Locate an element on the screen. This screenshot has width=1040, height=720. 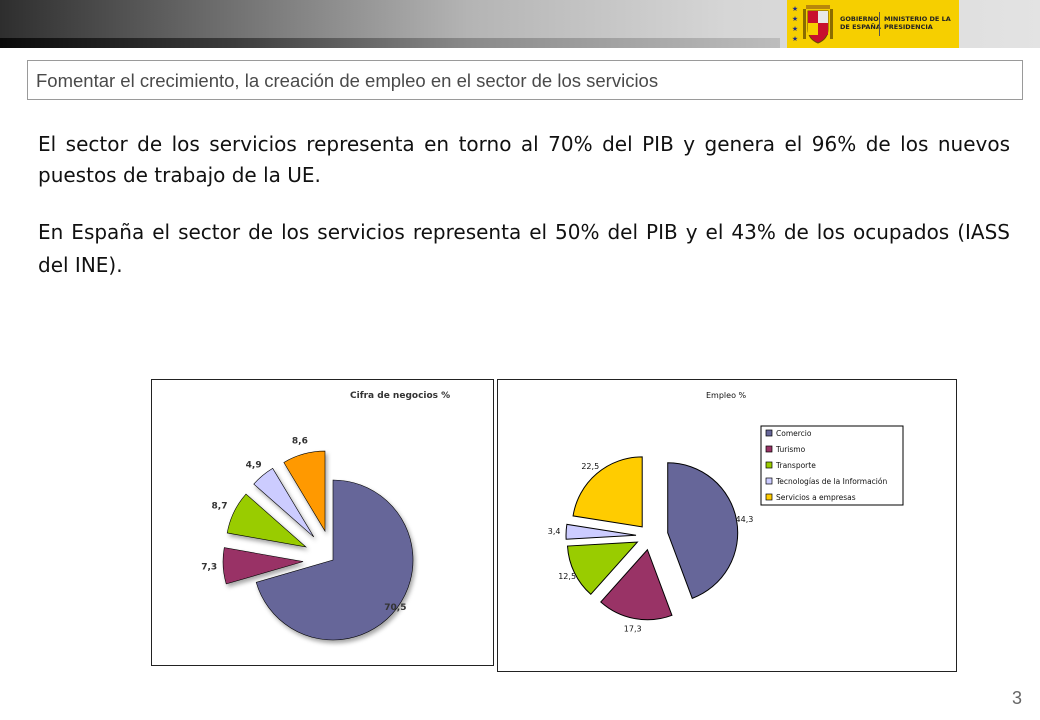
legend-swatch-transporte is located at coordinates (769, 465).